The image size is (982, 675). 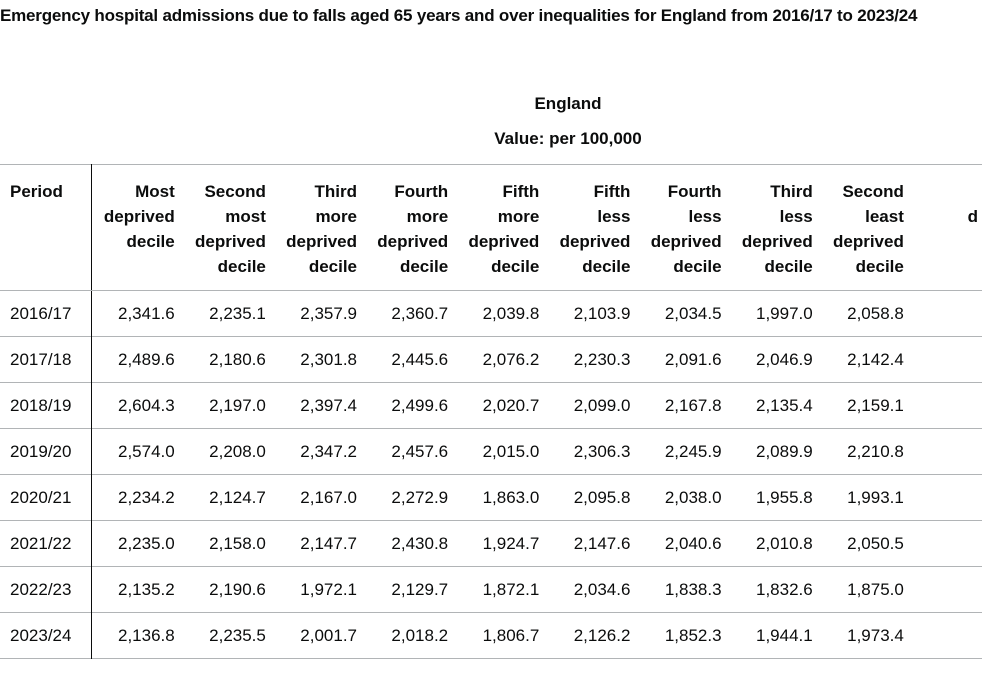 I want to click on table-measure-caption: Value: per 100,000, so click(x=568, y=138).